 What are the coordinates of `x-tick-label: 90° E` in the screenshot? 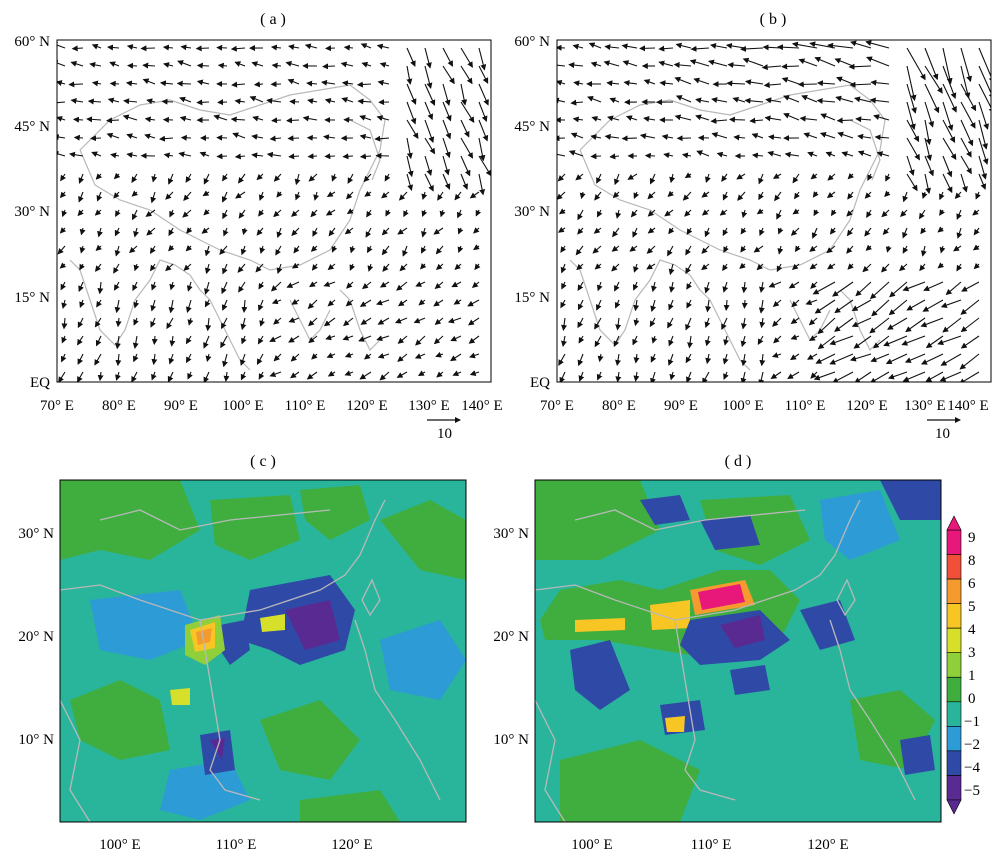 It's located at (181, 406).